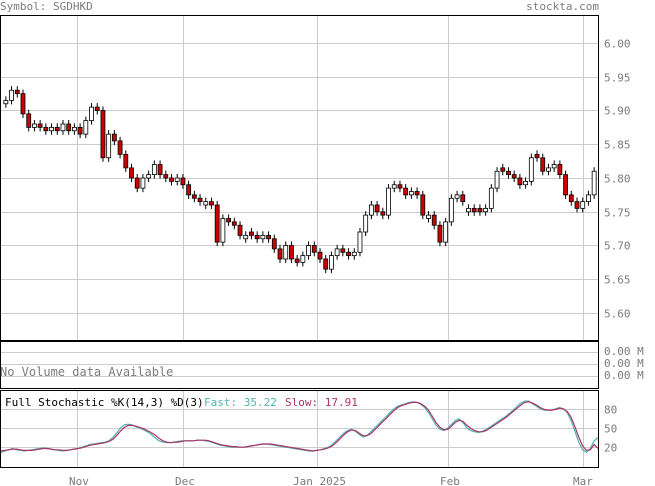 The width and height of the screenshot is (655, 486). Describe the element at coordinates (617, 111) in the screenshot. I see `price-y-tick: 5.90` at that location.